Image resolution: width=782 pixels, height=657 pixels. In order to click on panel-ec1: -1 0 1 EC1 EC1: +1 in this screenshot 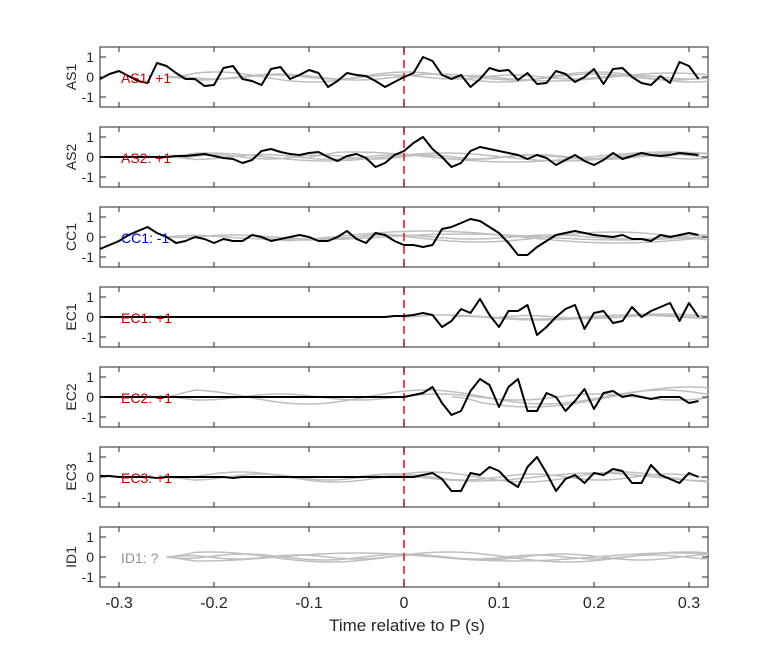, I will do `click(386, 317)`.